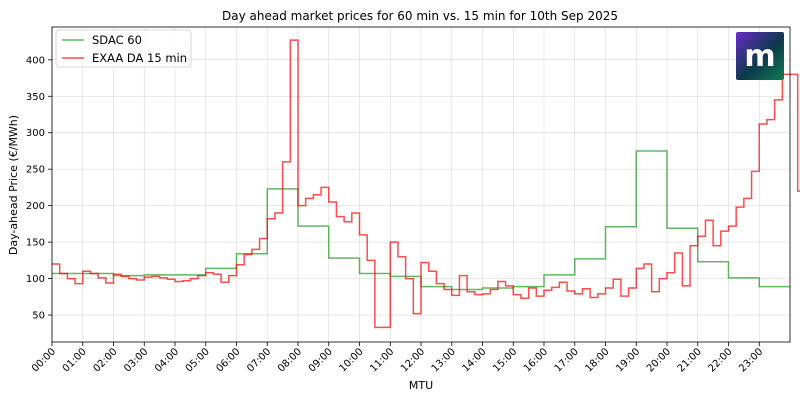 Image resolution: width=800 pixels, height=400 pixels. Describe the element at coordinates (105, 360) in the screenshot. I see `x-tick-label: 02:00` at that location.